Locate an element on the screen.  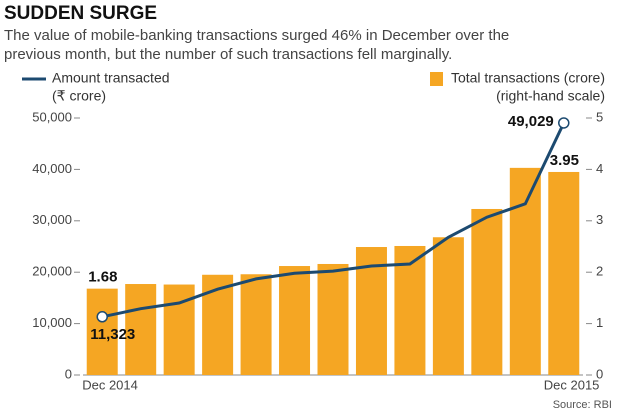
x-tick-label: Dec 2015 is located at coordinates (572, 384).